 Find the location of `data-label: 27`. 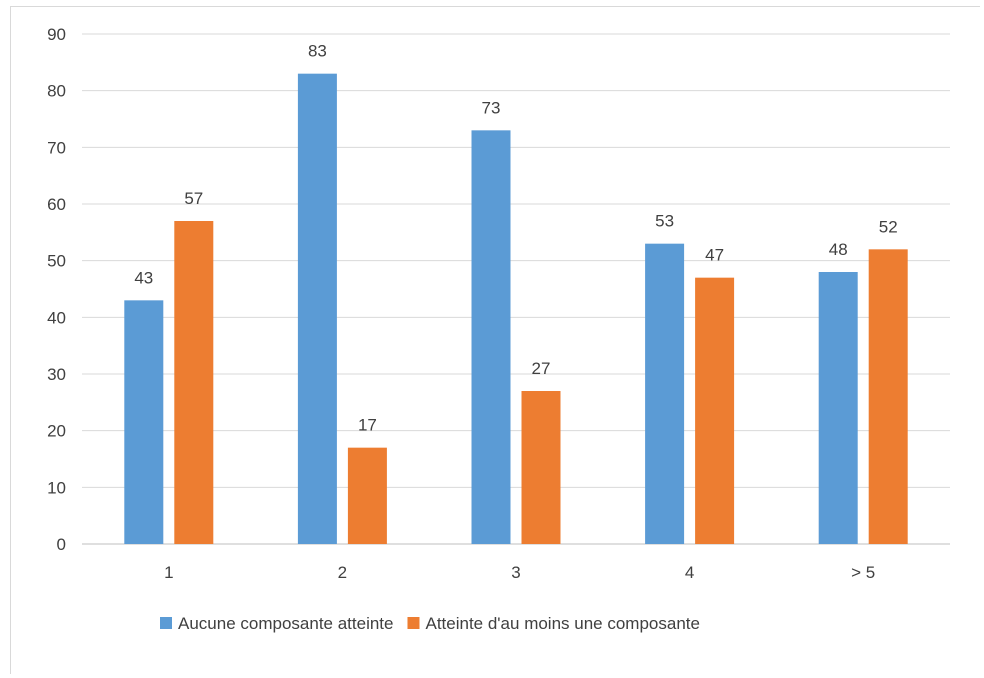

data-label: 27 is located at coordinates (541, 368).